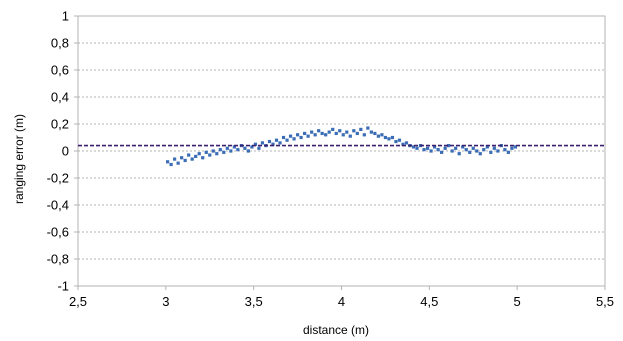  Describe the element at coordinates (78, 301) in the screenshot. I see `x-tick-label: 2,5` at that location.